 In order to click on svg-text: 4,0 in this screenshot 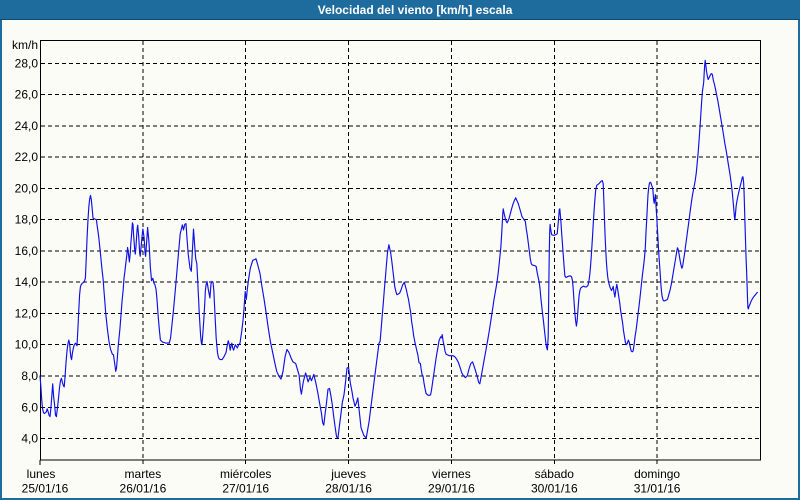, I will do `click(29, 439)`.